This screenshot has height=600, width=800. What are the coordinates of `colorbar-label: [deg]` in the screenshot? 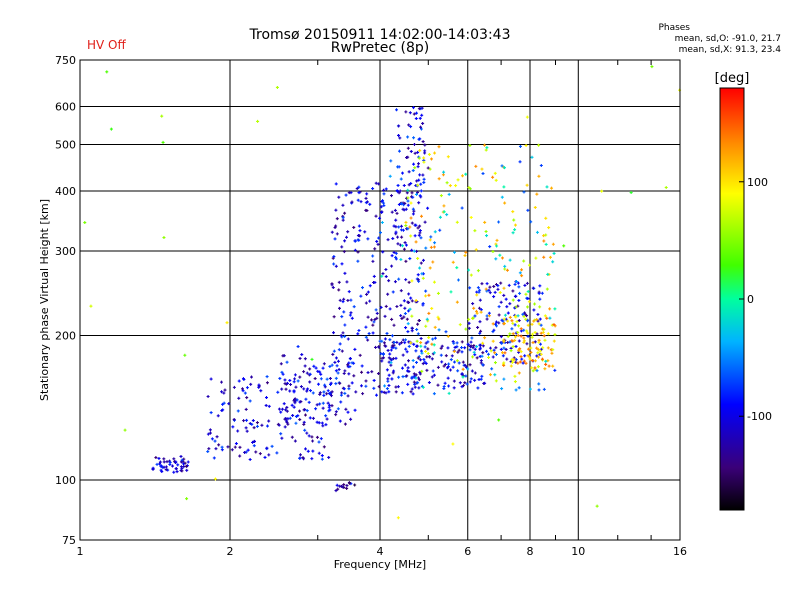 It's located at (732, 78).